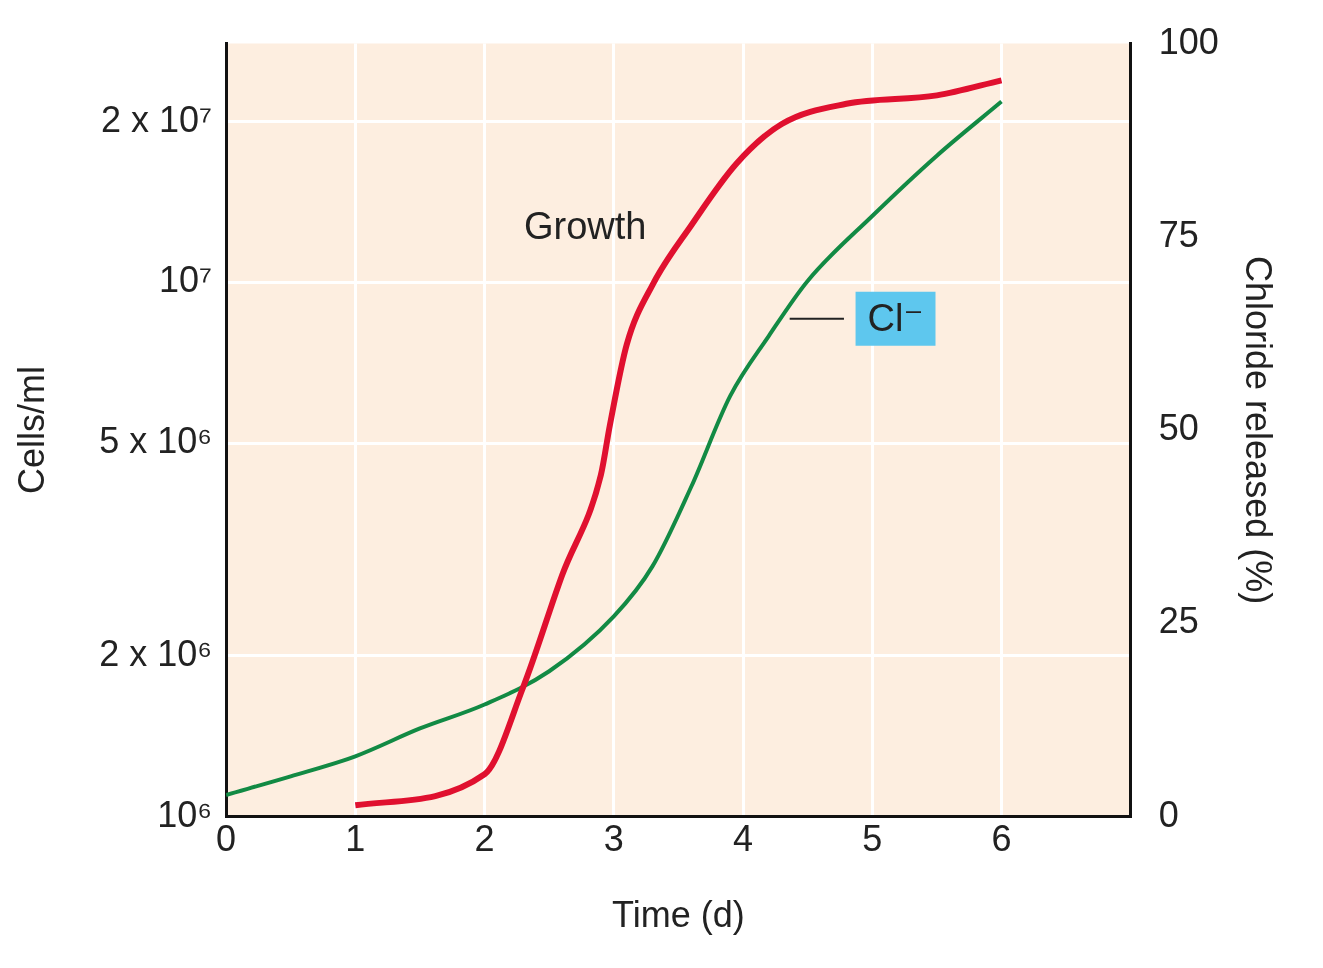 The image size is (1323, 968). I want to click on y2-tick-label: 25, so click(1178, 621).